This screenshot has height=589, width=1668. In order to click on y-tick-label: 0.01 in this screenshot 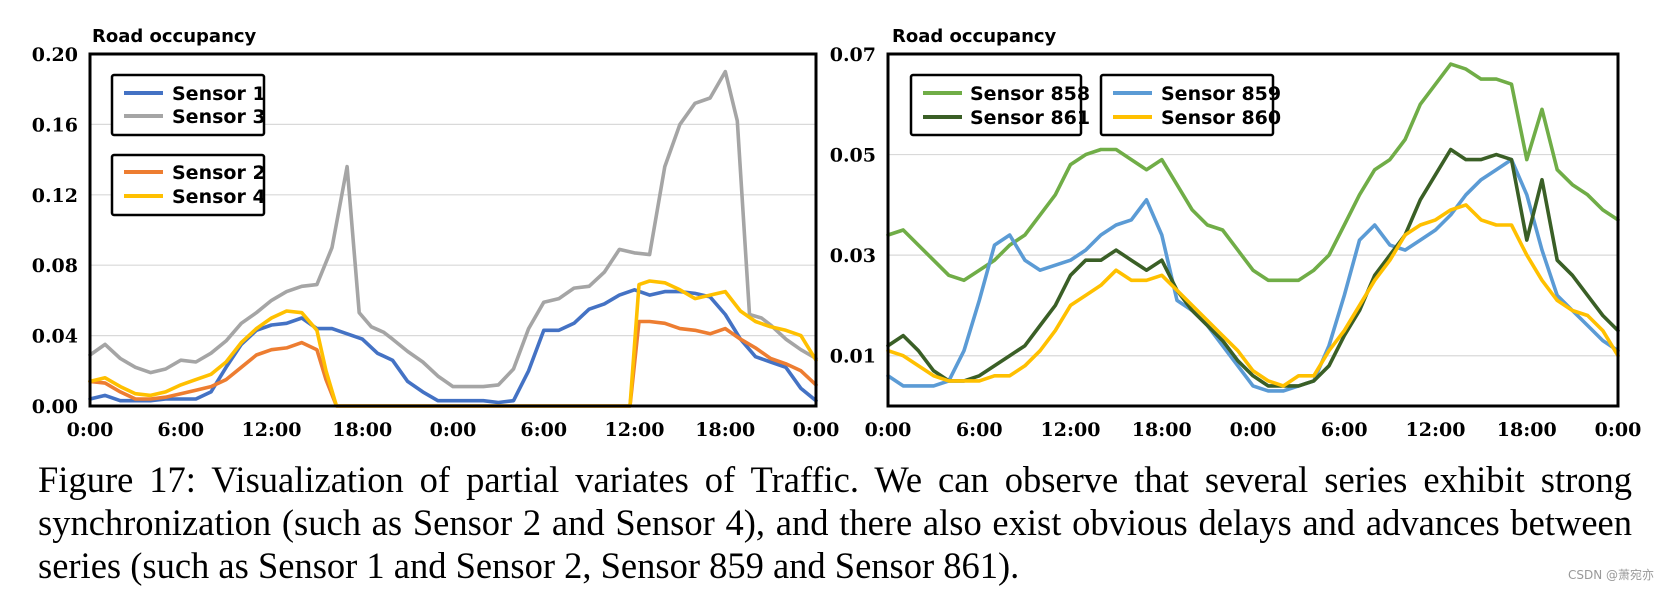, I will do `click(853, 357)`.